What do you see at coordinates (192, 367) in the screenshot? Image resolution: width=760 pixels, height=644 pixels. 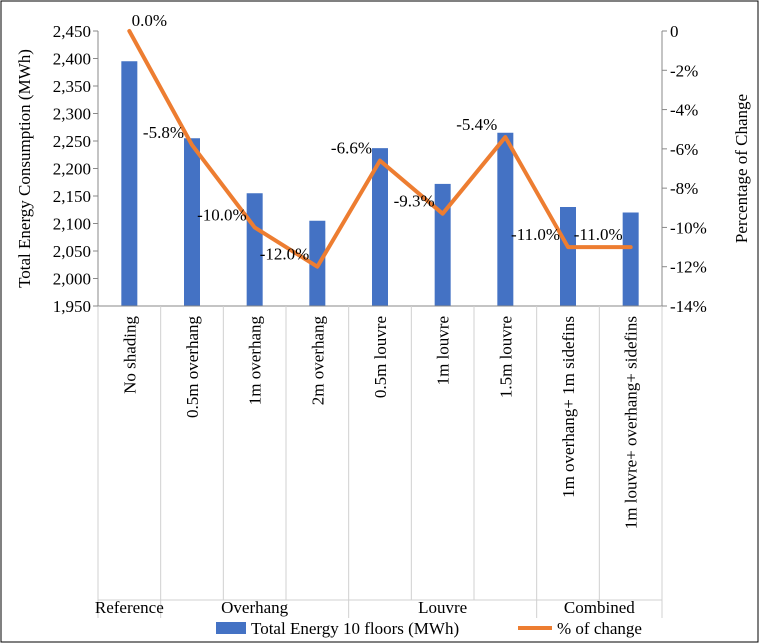 I see `category-label: 0.5m overhang` at bounding box center [192, 367].